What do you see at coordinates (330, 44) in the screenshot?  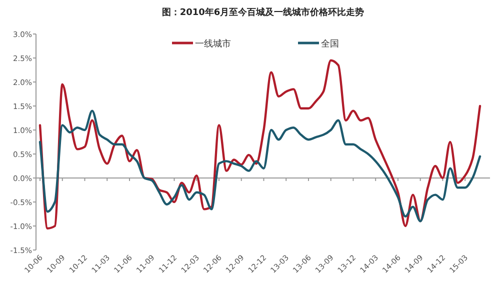 I see `legend-label: 全国` at bounding box center [330, 44].